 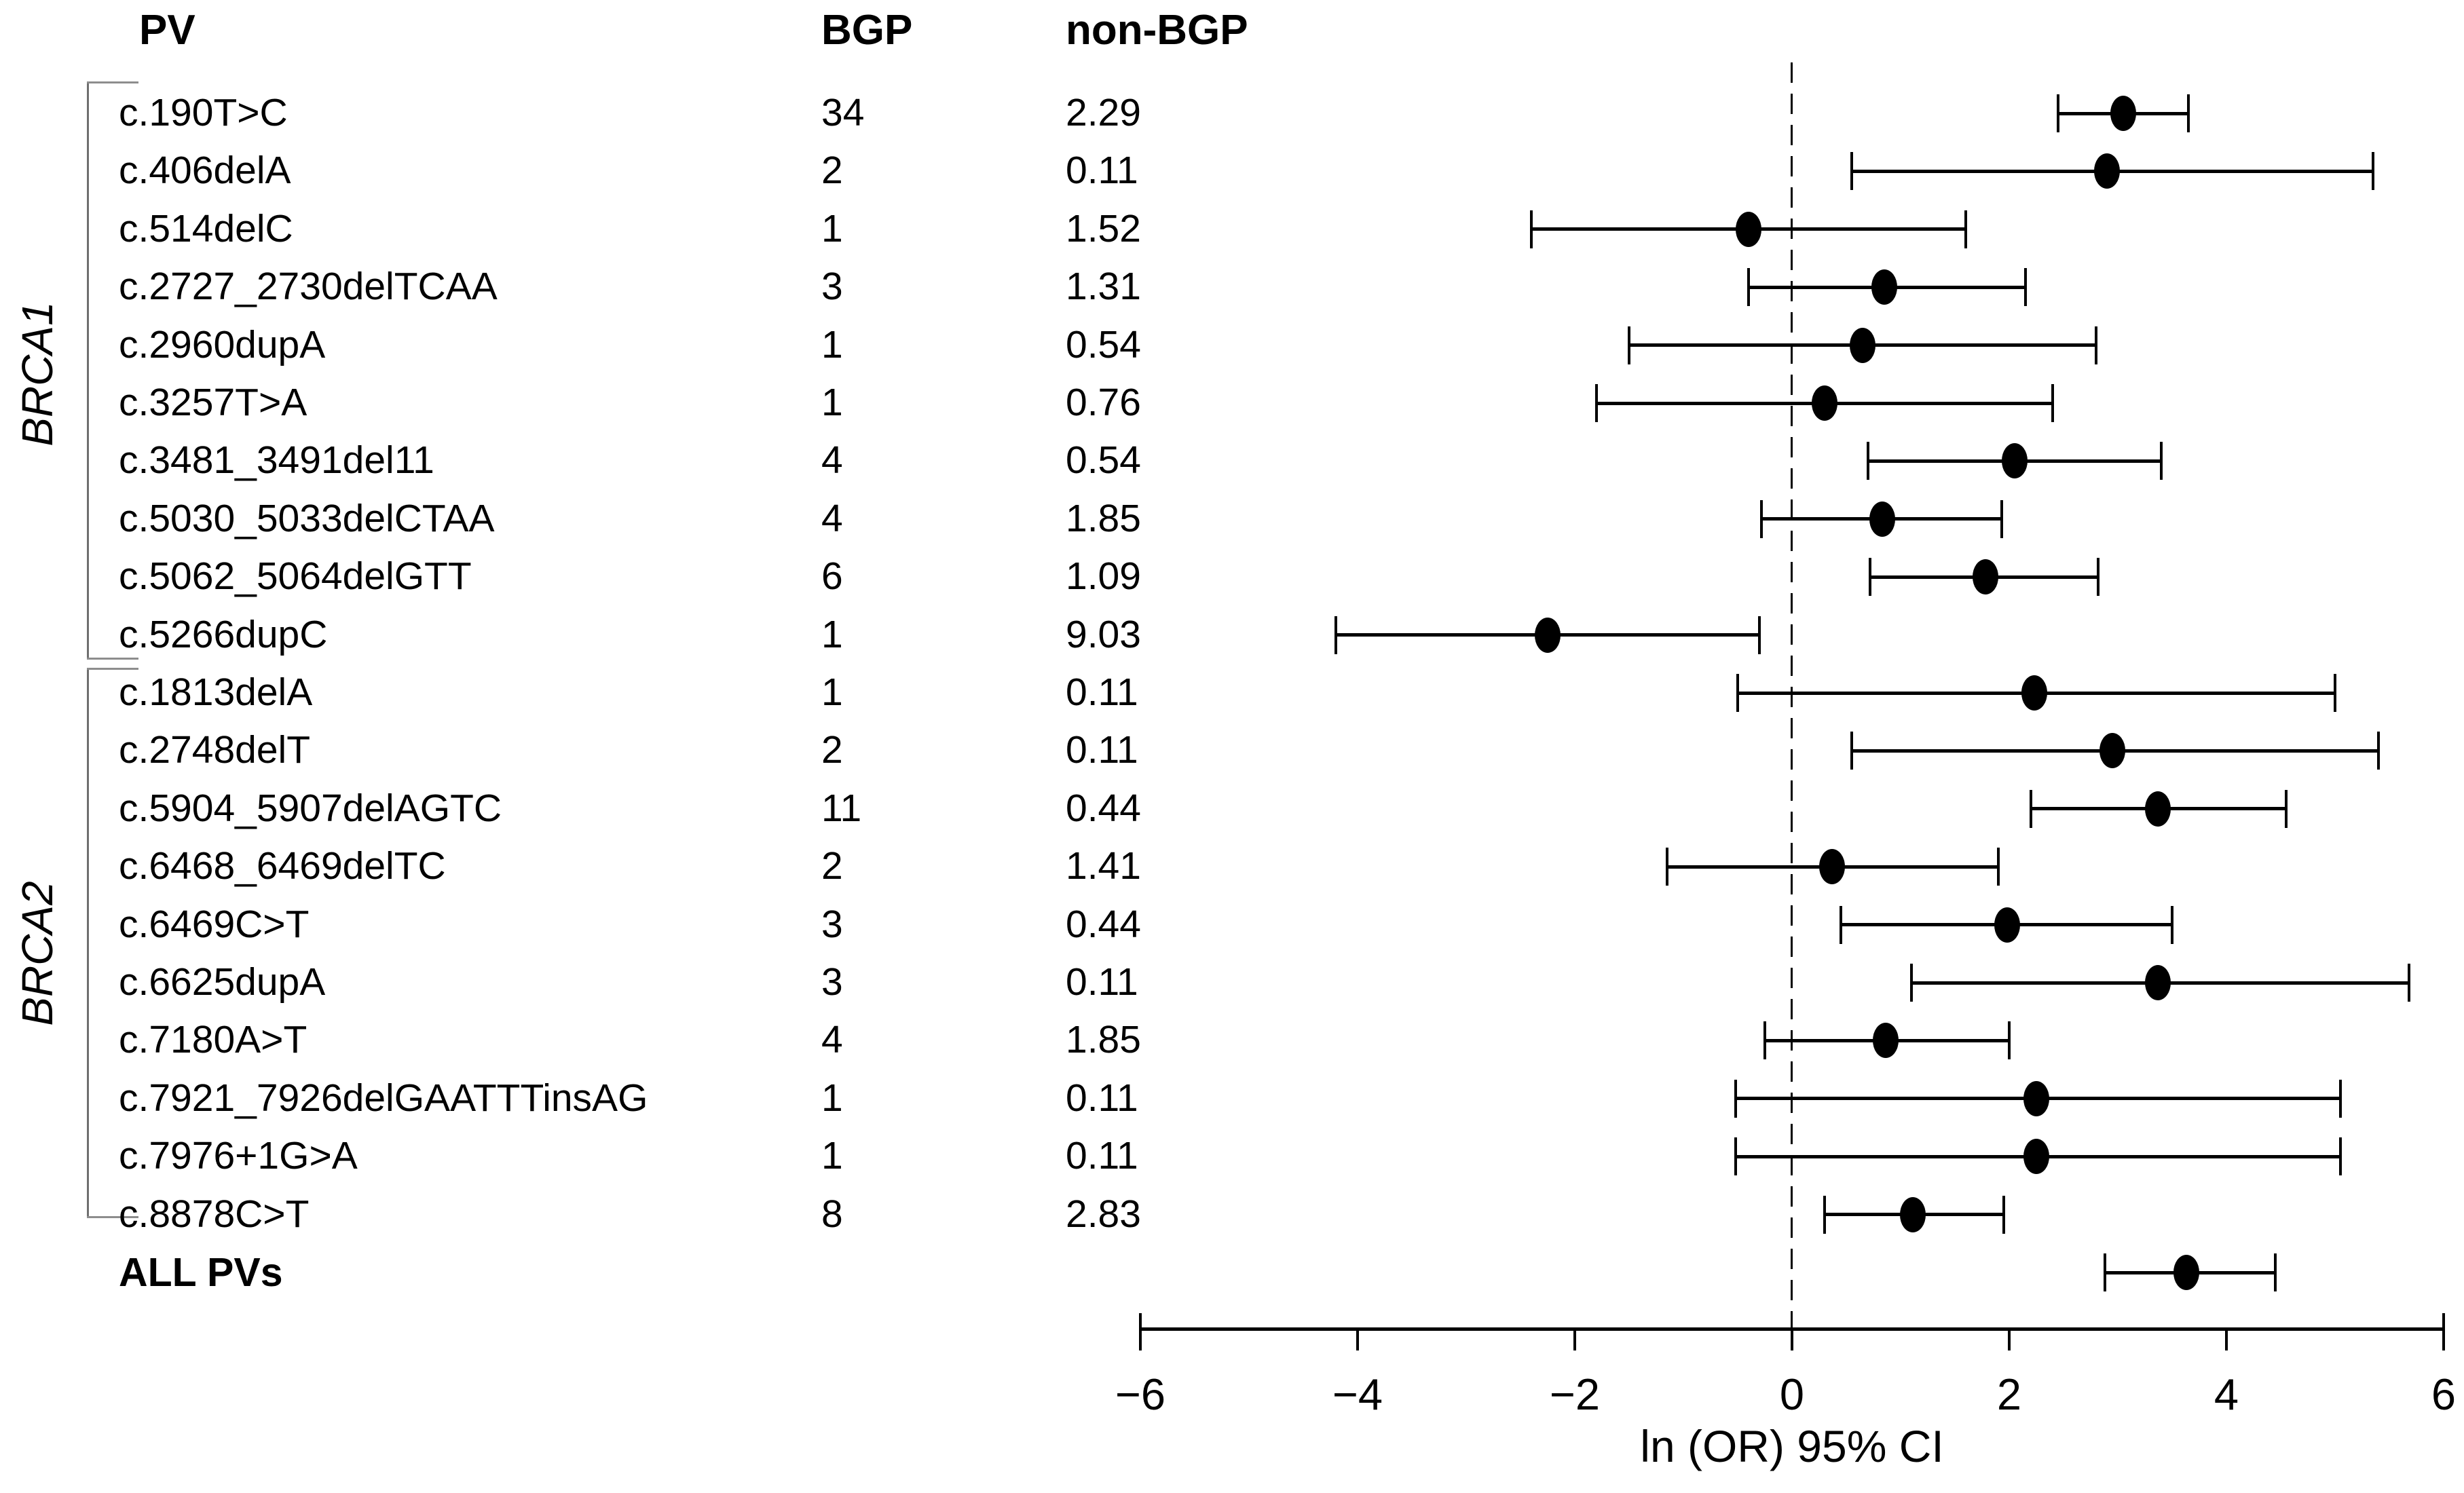 What do you see at coordinates (113, 1217) in the screenshot?
I see `brca2-bracket-bottom-tick` at bounding box center [113, 1217].